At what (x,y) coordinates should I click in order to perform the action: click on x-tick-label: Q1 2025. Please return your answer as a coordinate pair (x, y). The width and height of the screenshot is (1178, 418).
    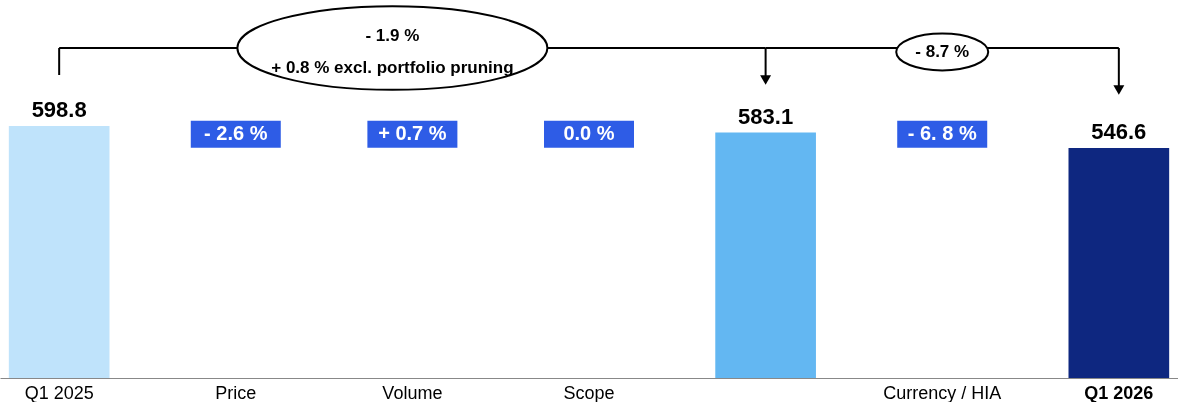
    Looking at the image, I should click on (59, 392).